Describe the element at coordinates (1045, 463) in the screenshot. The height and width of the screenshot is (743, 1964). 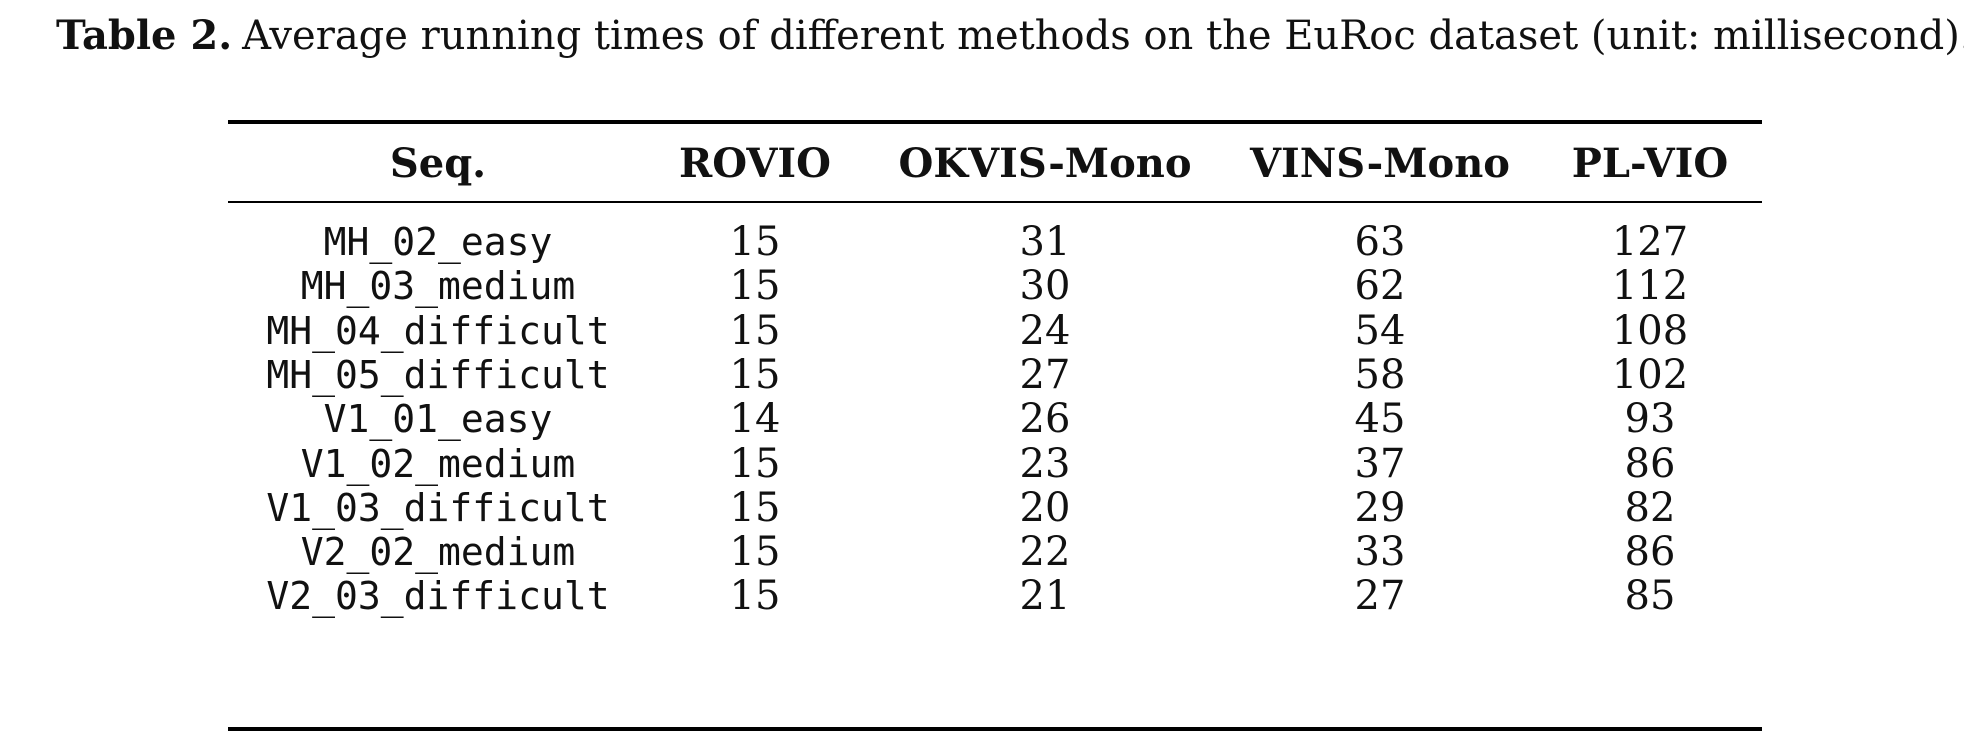
I see `runtime-cell: 23` at that location.